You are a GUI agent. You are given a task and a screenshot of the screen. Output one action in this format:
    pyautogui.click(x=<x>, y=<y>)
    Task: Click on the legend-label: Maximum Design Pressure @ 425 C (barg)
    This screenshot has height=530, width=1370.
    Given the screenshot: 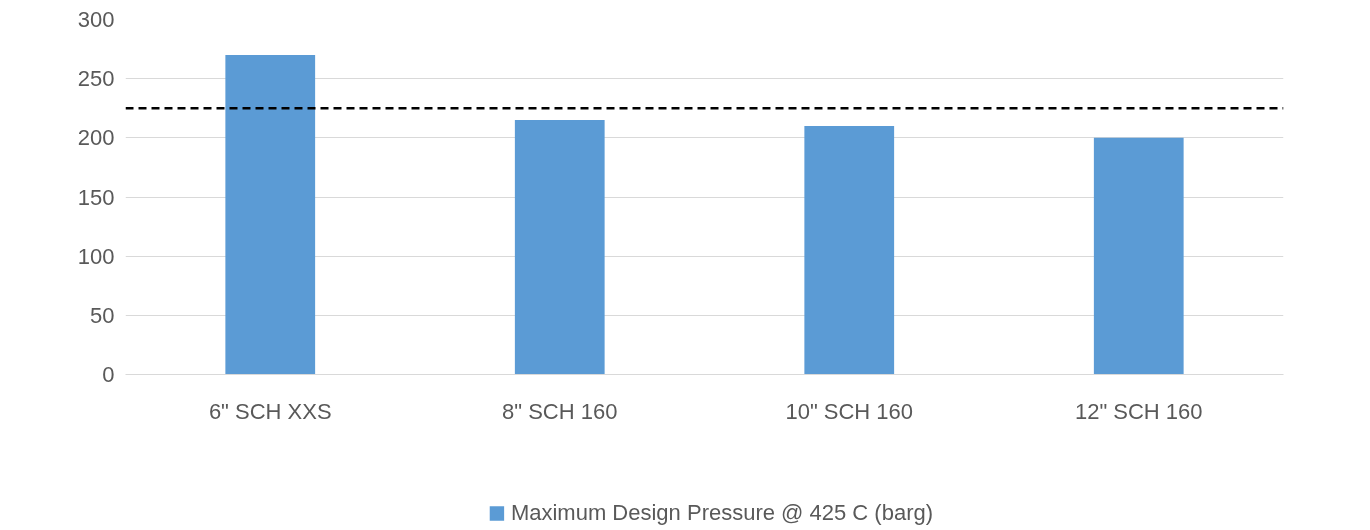 What is the action you would take?
    pyautogui.click(x=722, y=513)
    